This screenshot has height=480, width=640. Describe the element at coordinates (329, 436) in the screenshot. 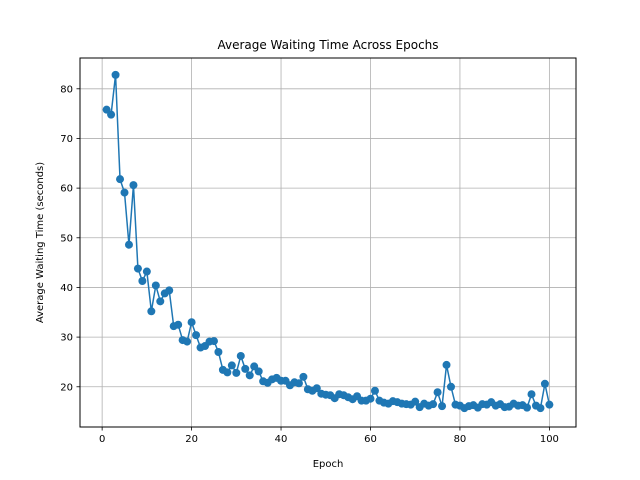

I see `x-axis-ticks: 0 20 40 60 80 100` at that location.